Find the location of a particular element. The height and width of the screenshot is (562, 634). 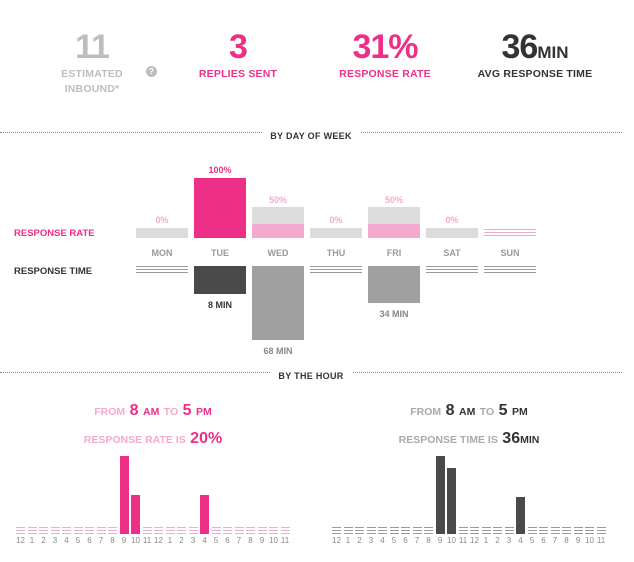

hour-right-start-ampm: AM is located at coordinates (467, 412).